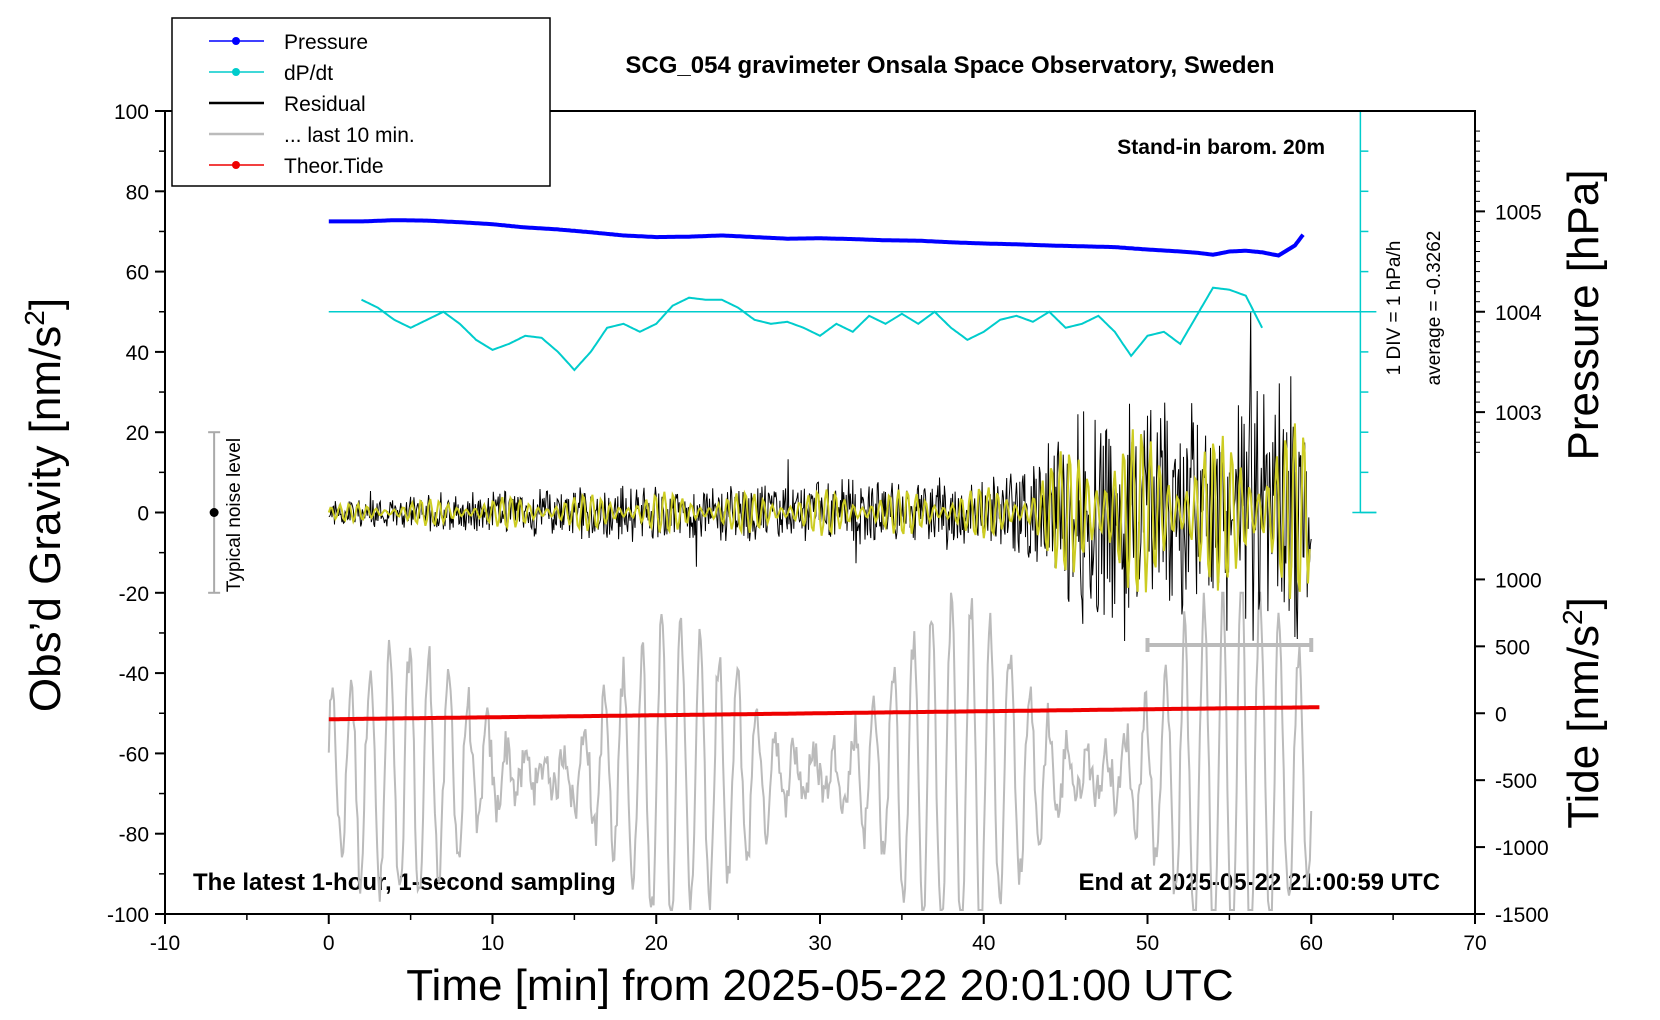 The image size is (1660, 1020). What do you see at coordinates (234, 515) in the screenshot?
I see `noise-level-label: Typical noise level` at bounding box center [234, 515].